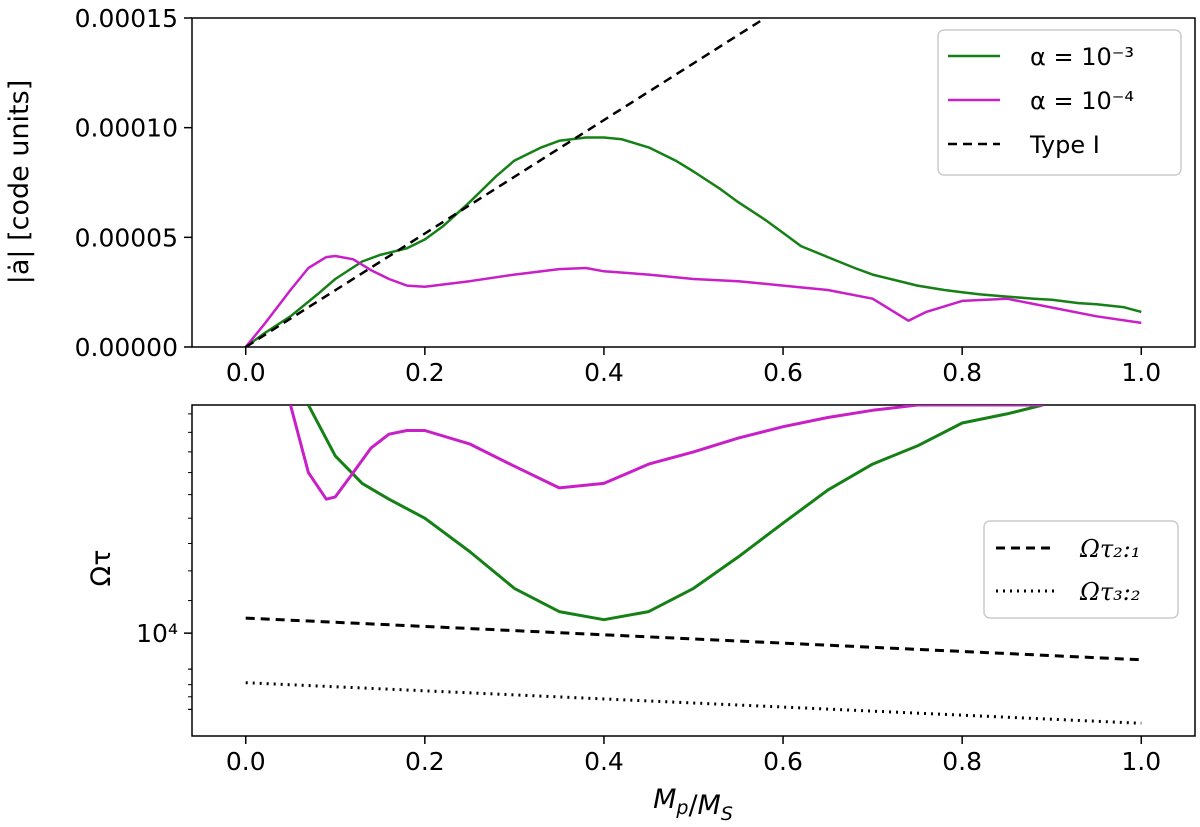  I want to click on bottom-legend: Ωτ₂:₁ Ωτ₃:₂, so click(1081, 569).